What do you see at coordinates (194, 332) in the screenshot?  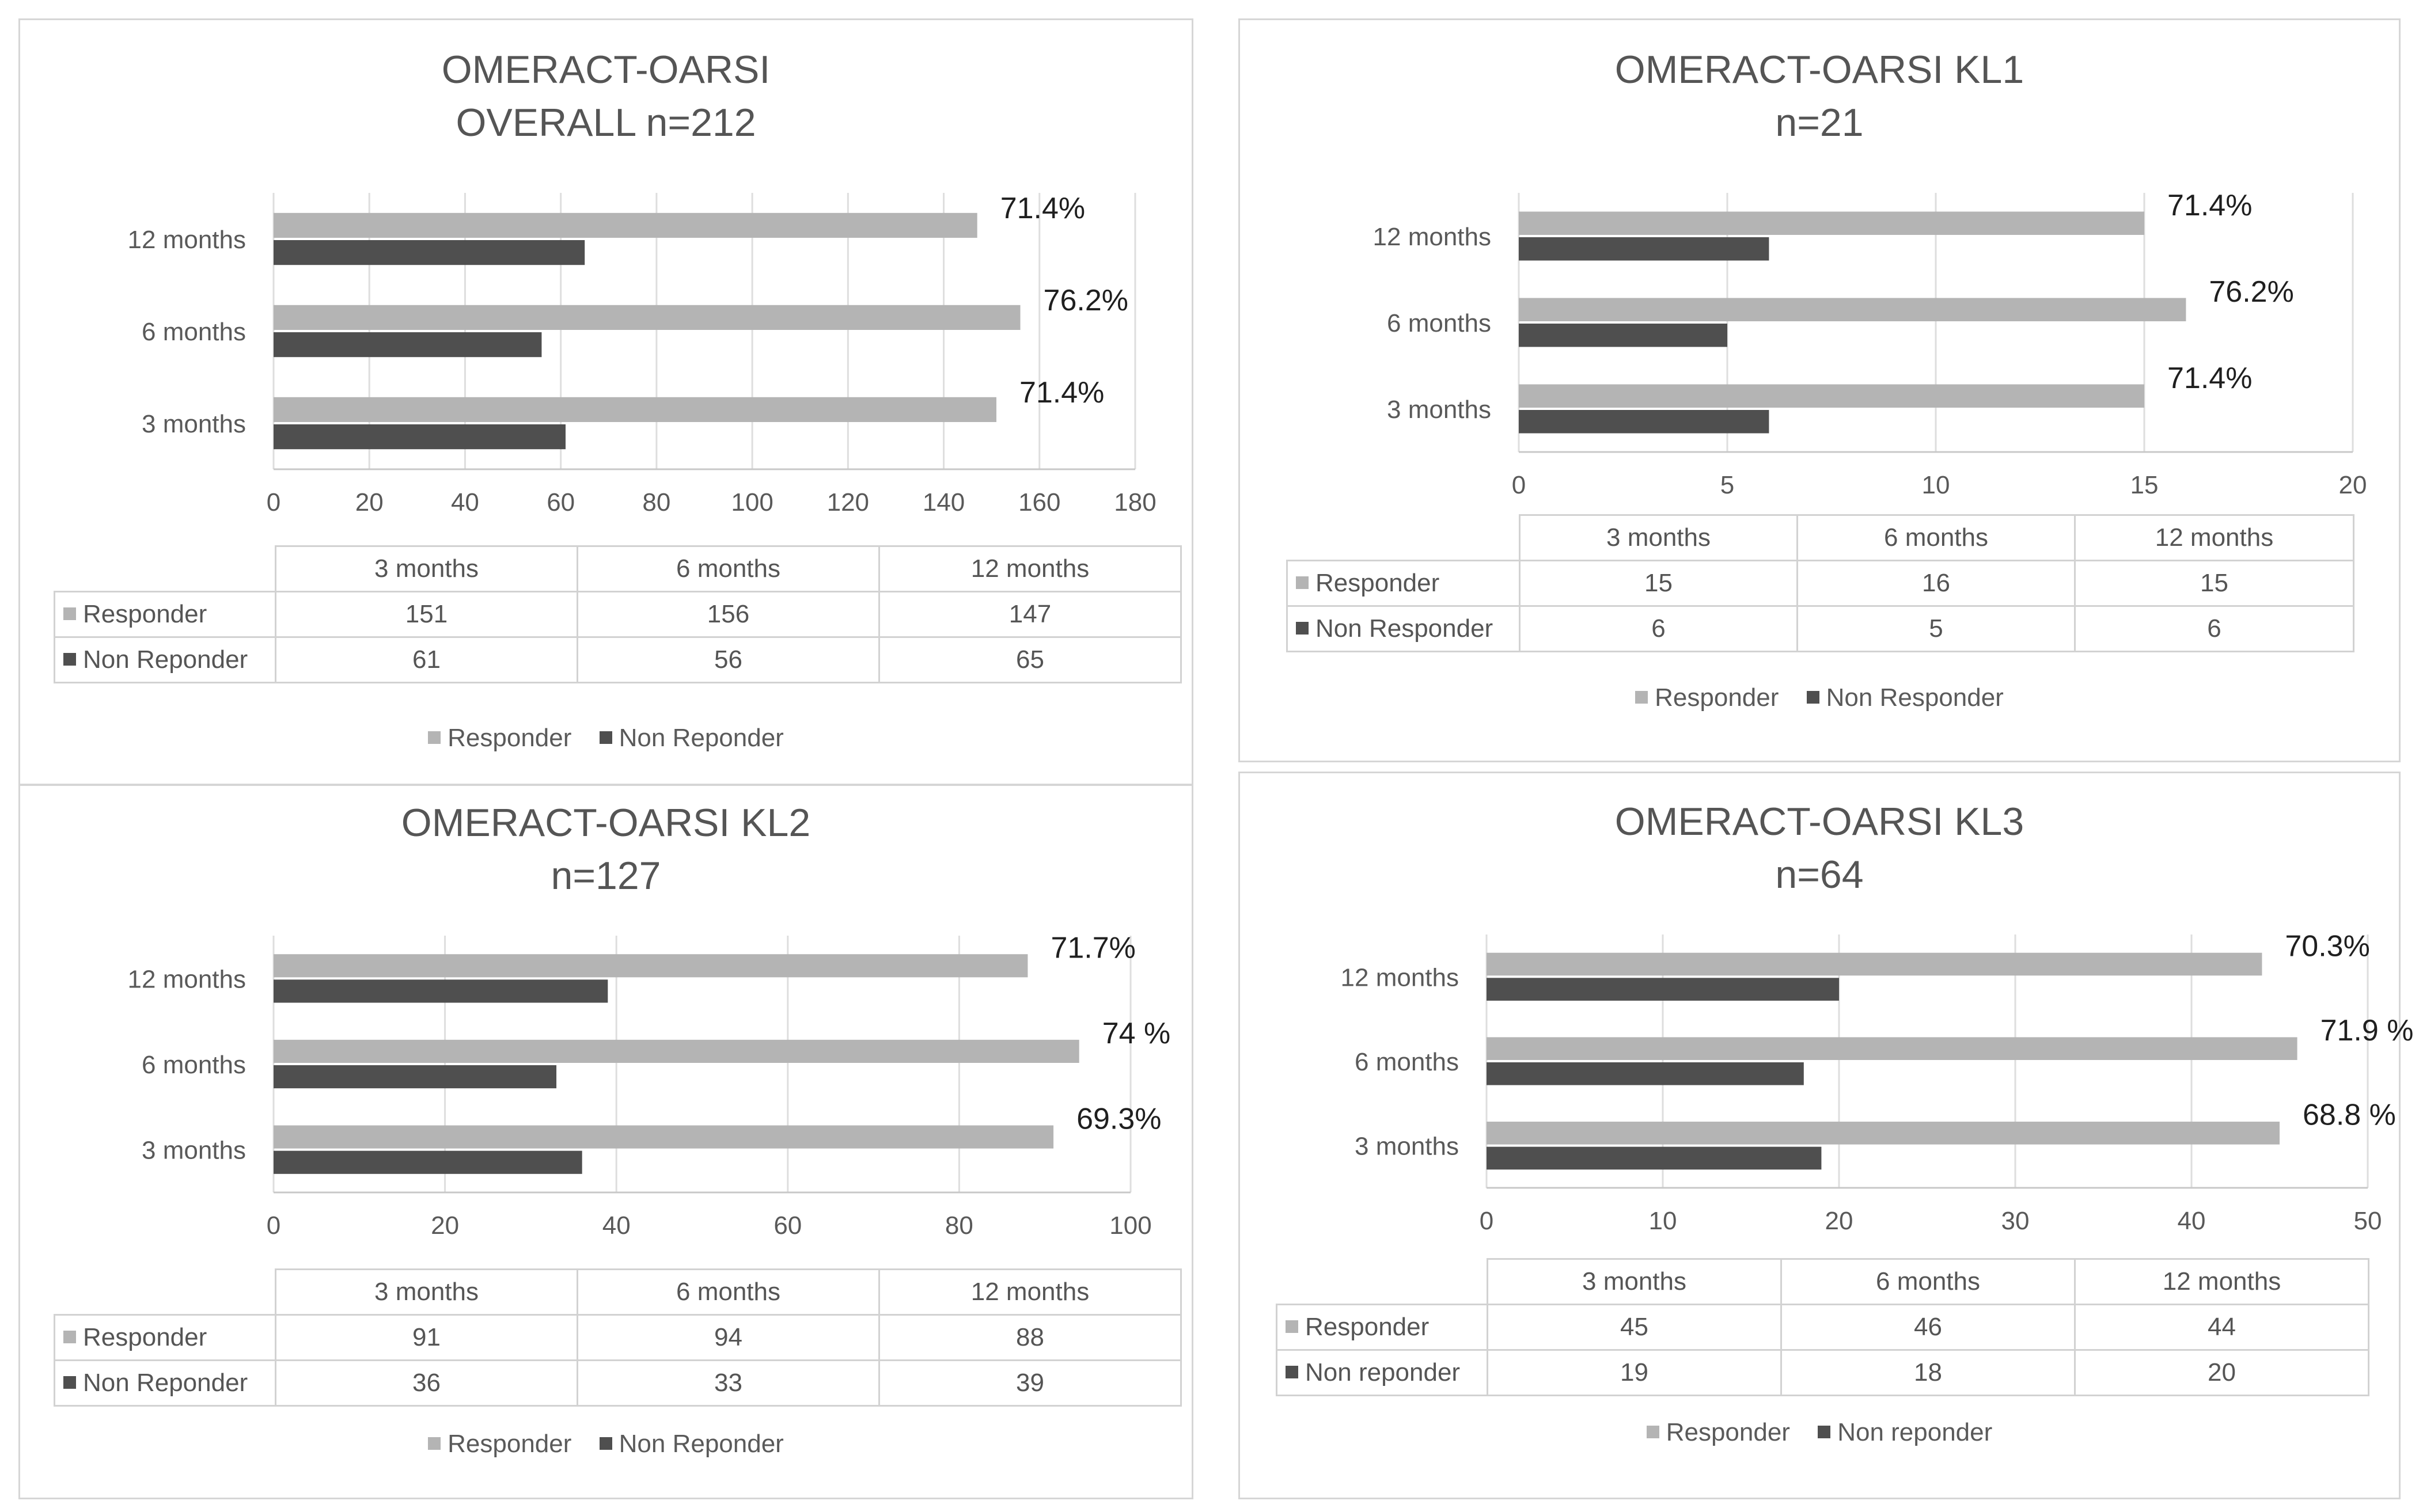 I see `y-category-label: 6 months` at bounding box center [194, 332].